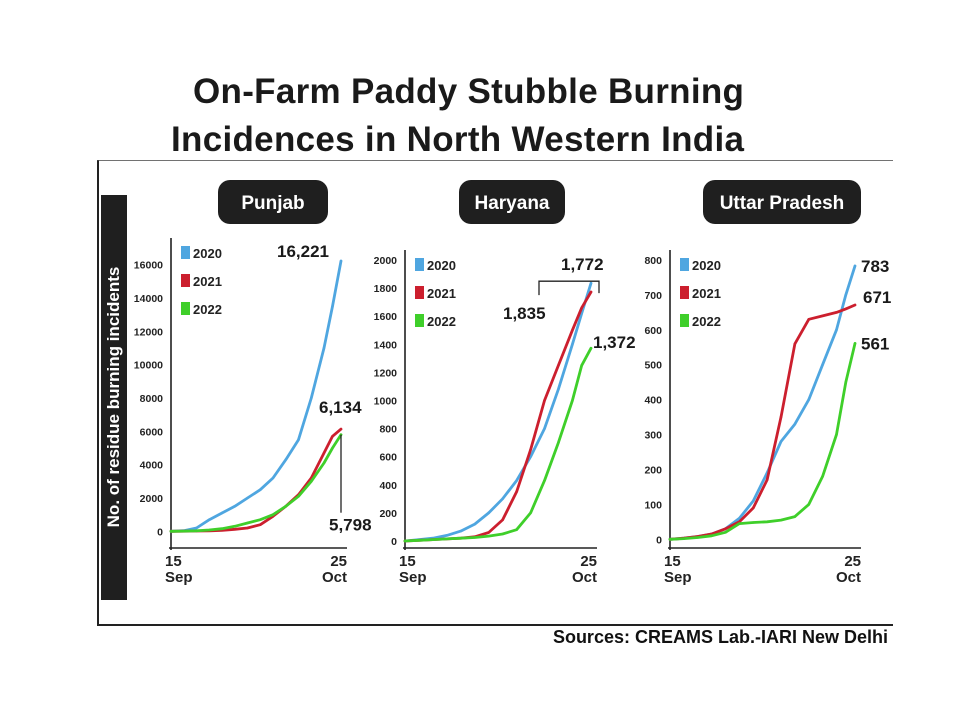 This screenshot has width=960, height=720. What do you see at coordinates (653, 296) in the screenshot?
I see `y-tick-label: 700` at bounding box center [653, 296].